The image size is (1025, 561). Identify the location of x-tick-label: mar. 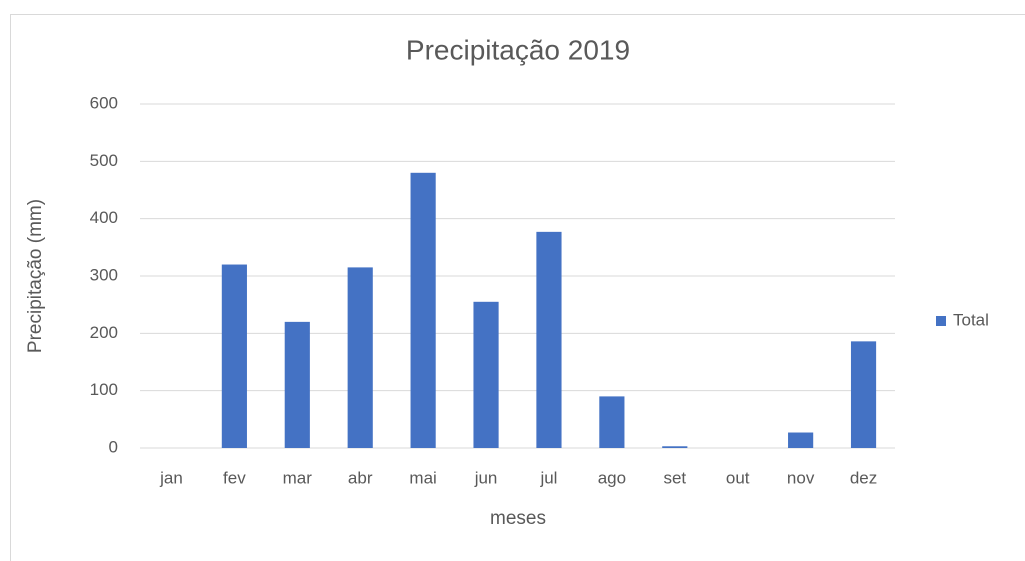
(298, 477).